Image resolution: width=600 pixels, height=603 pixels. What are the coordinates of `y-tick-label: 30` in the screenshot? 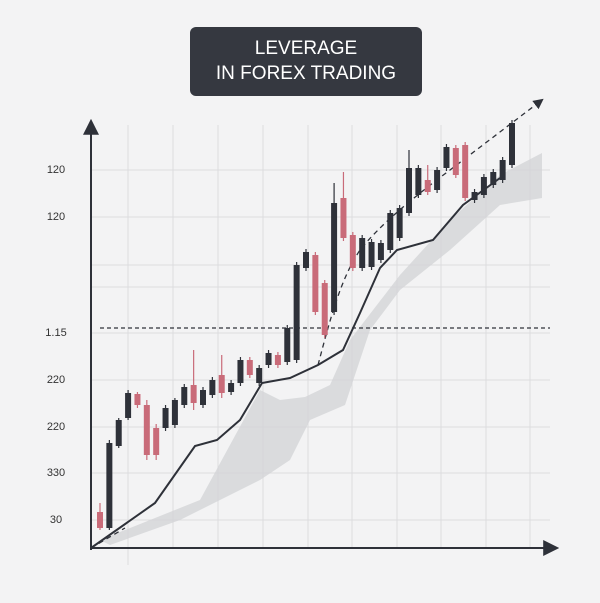 It's located at (56, 520).